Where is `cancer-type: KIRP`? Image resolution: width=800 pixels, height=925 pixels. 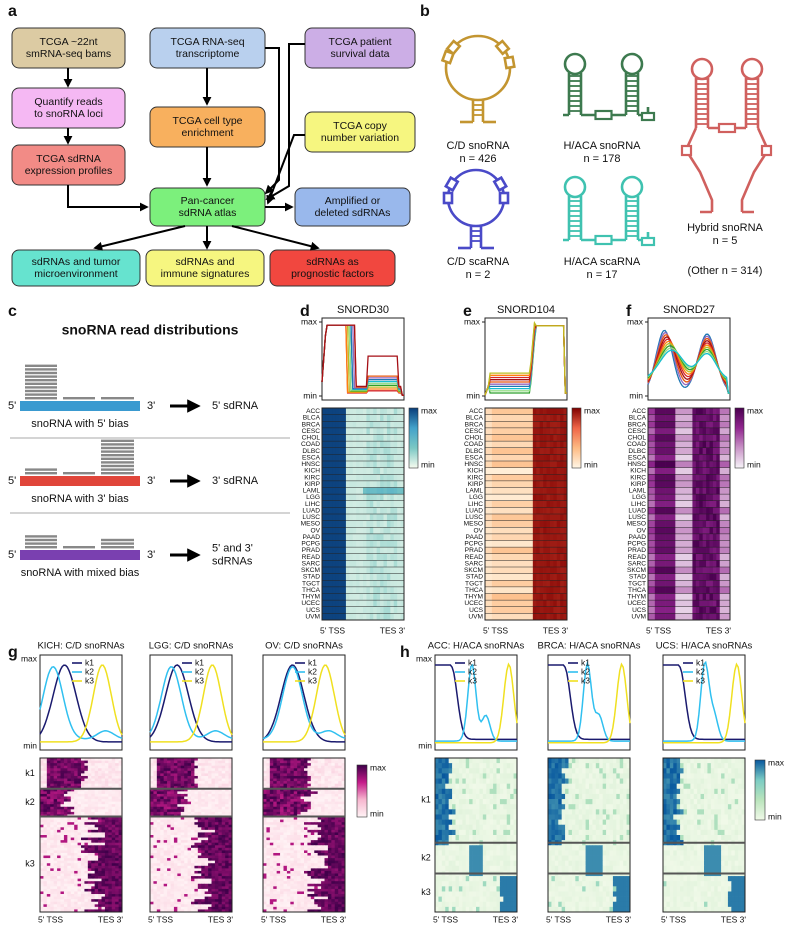
cancer-type: KIRP is located at coordinates (476, 484).